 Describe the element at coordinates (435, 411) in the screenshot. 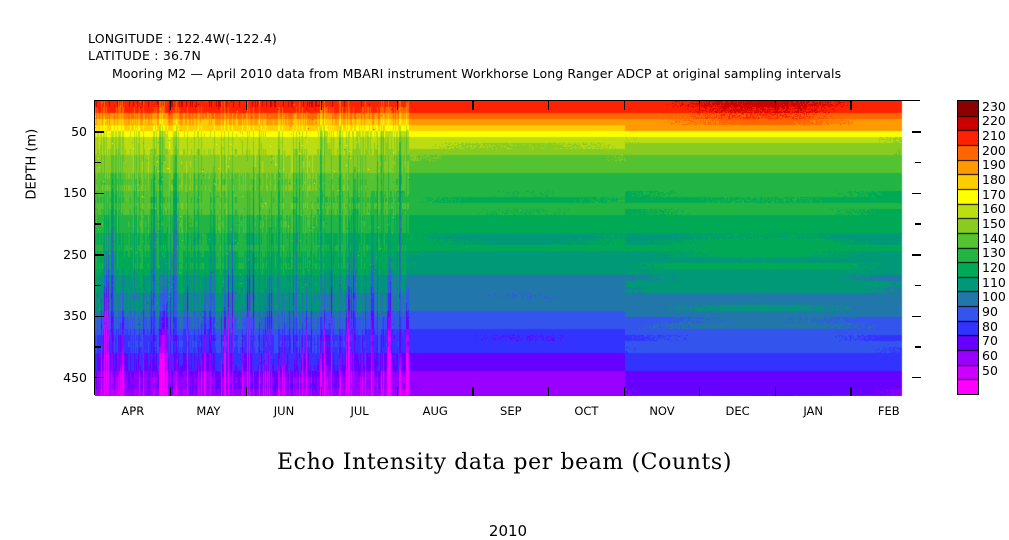

I see `x-tick-label: AUG` at that location.